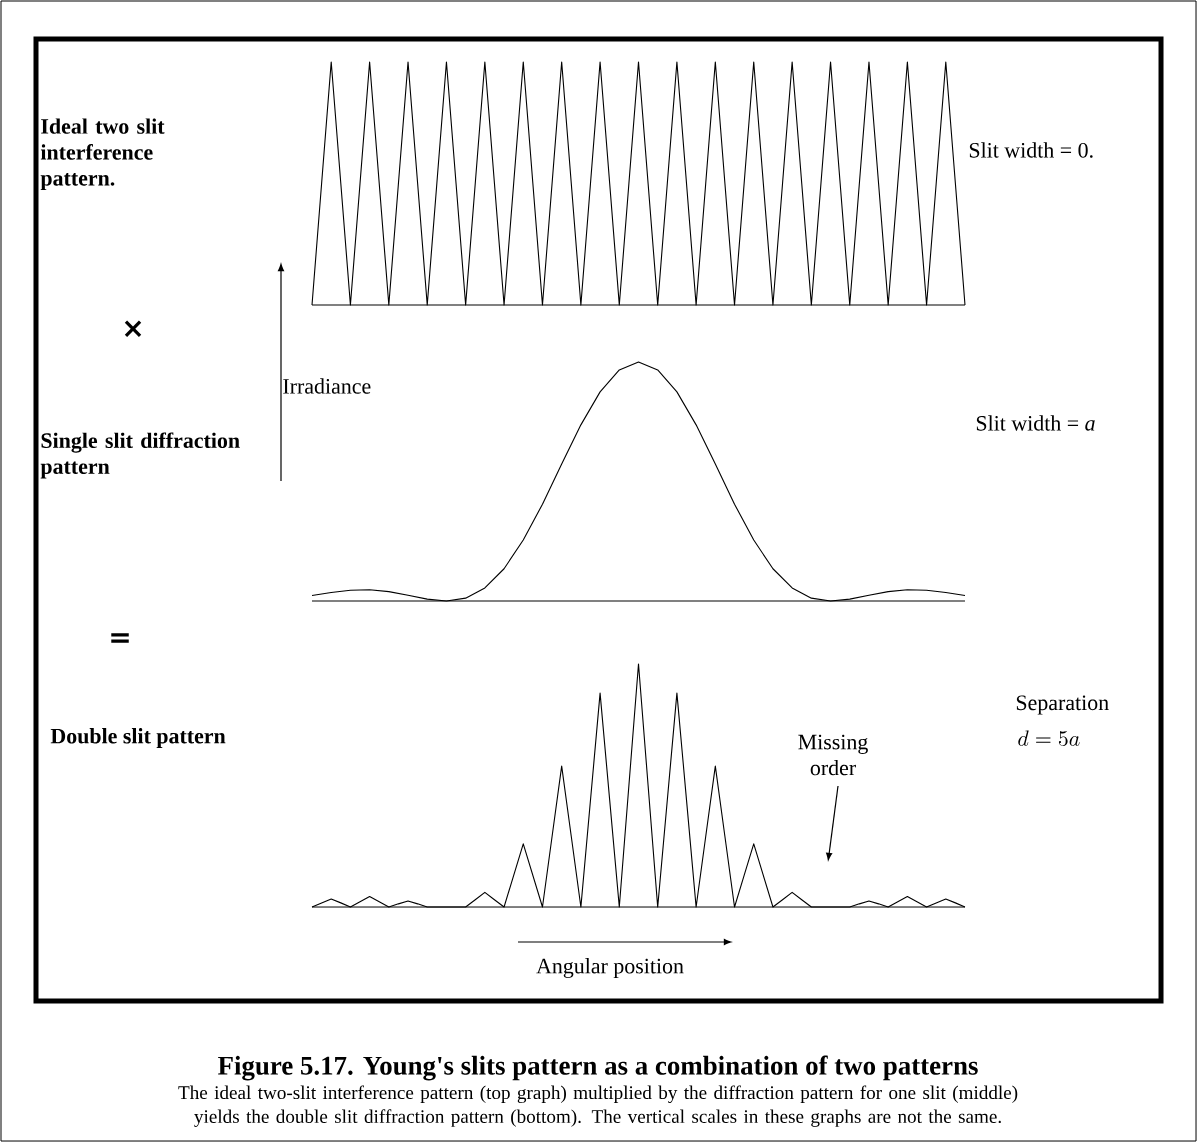  Describe the element at coordinates (1035, 423) in the screenshot. I see `text: Slit width = a` at that location.